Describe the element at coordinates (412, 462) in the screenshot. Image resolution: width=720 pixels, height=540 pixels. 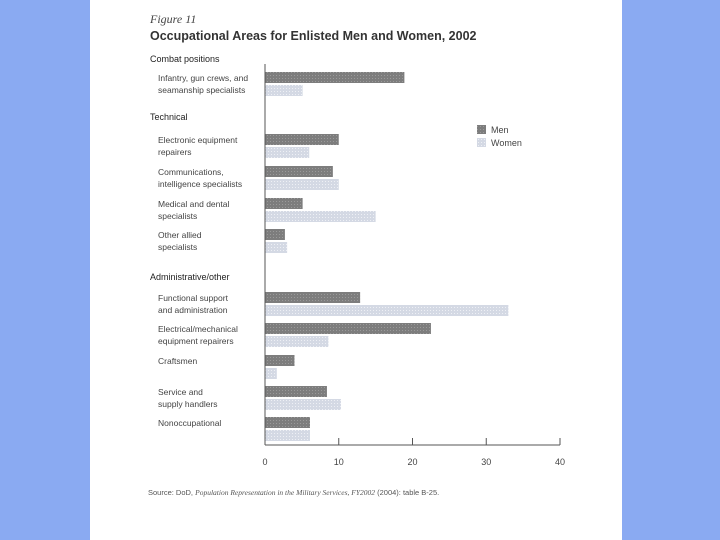
I see `x-tick-label: 20` at that location.